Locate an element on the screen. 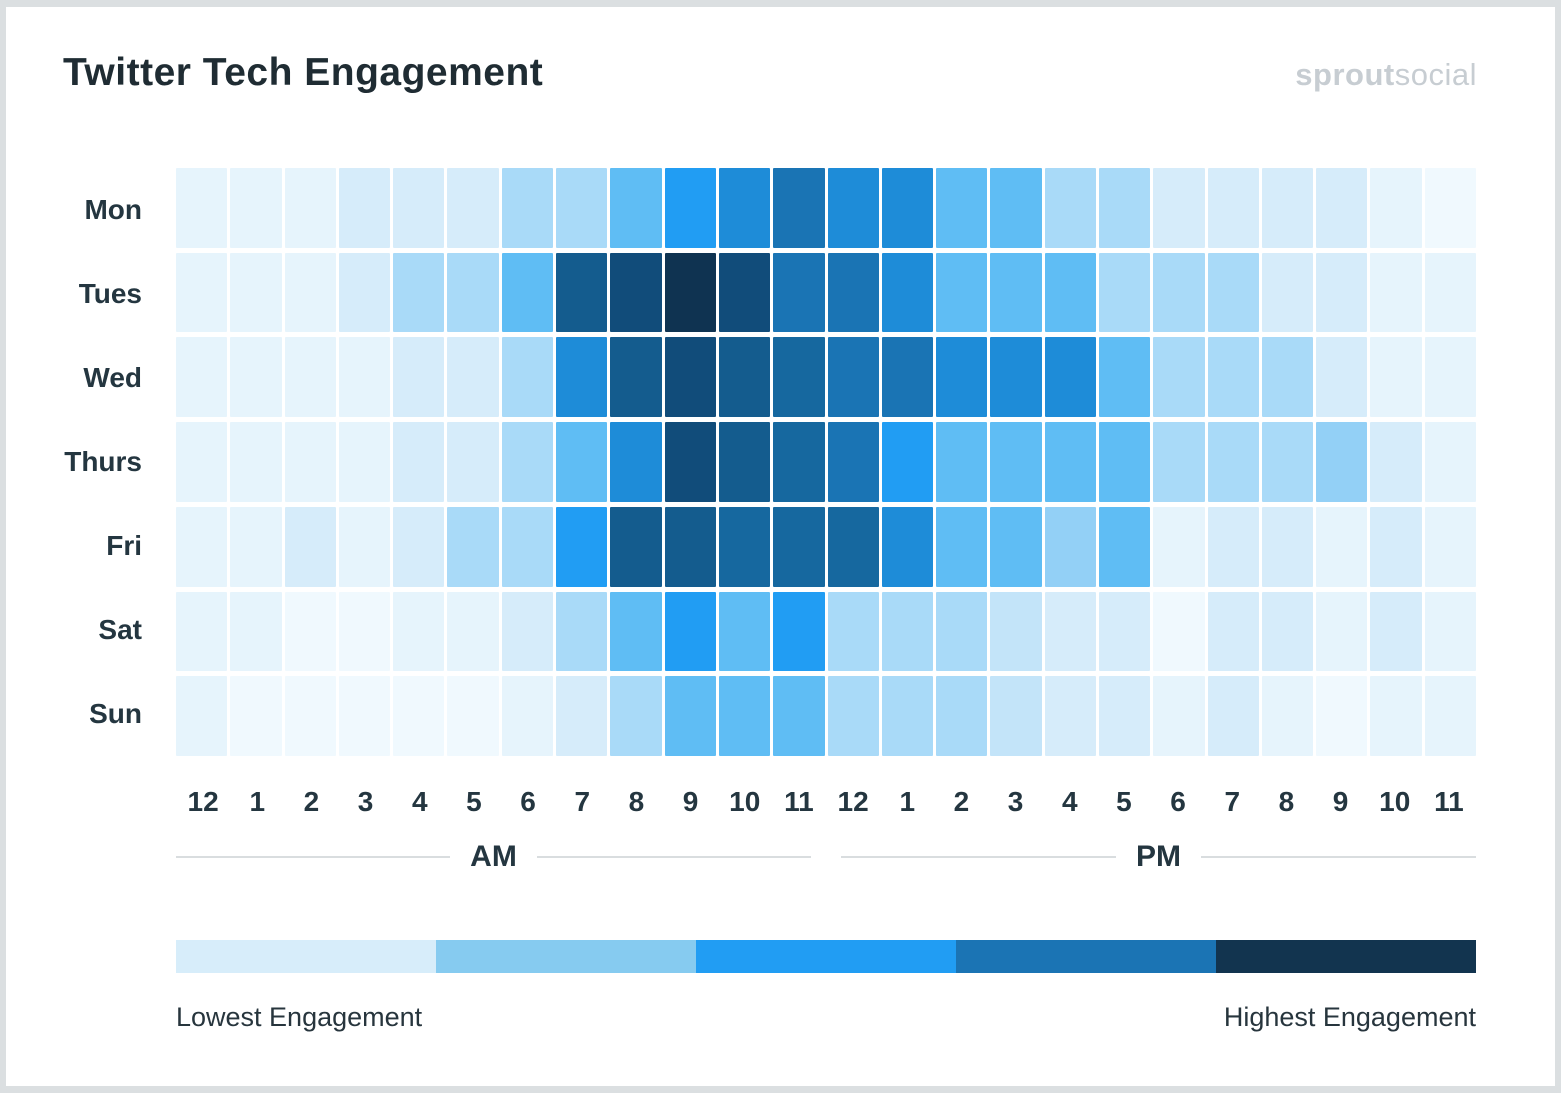 The width and height of the screenshot is (1561, 1093). legend-lowest-label: Lowest Engagement is located at coordinates (299, 1017).